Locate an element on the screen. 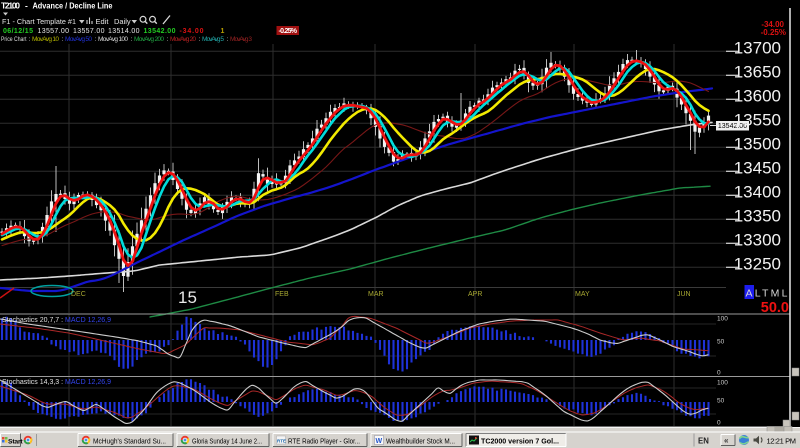 The width and height of the screenshot is (800, 448). svg-text: MAR is located at coordinates (376, 294).